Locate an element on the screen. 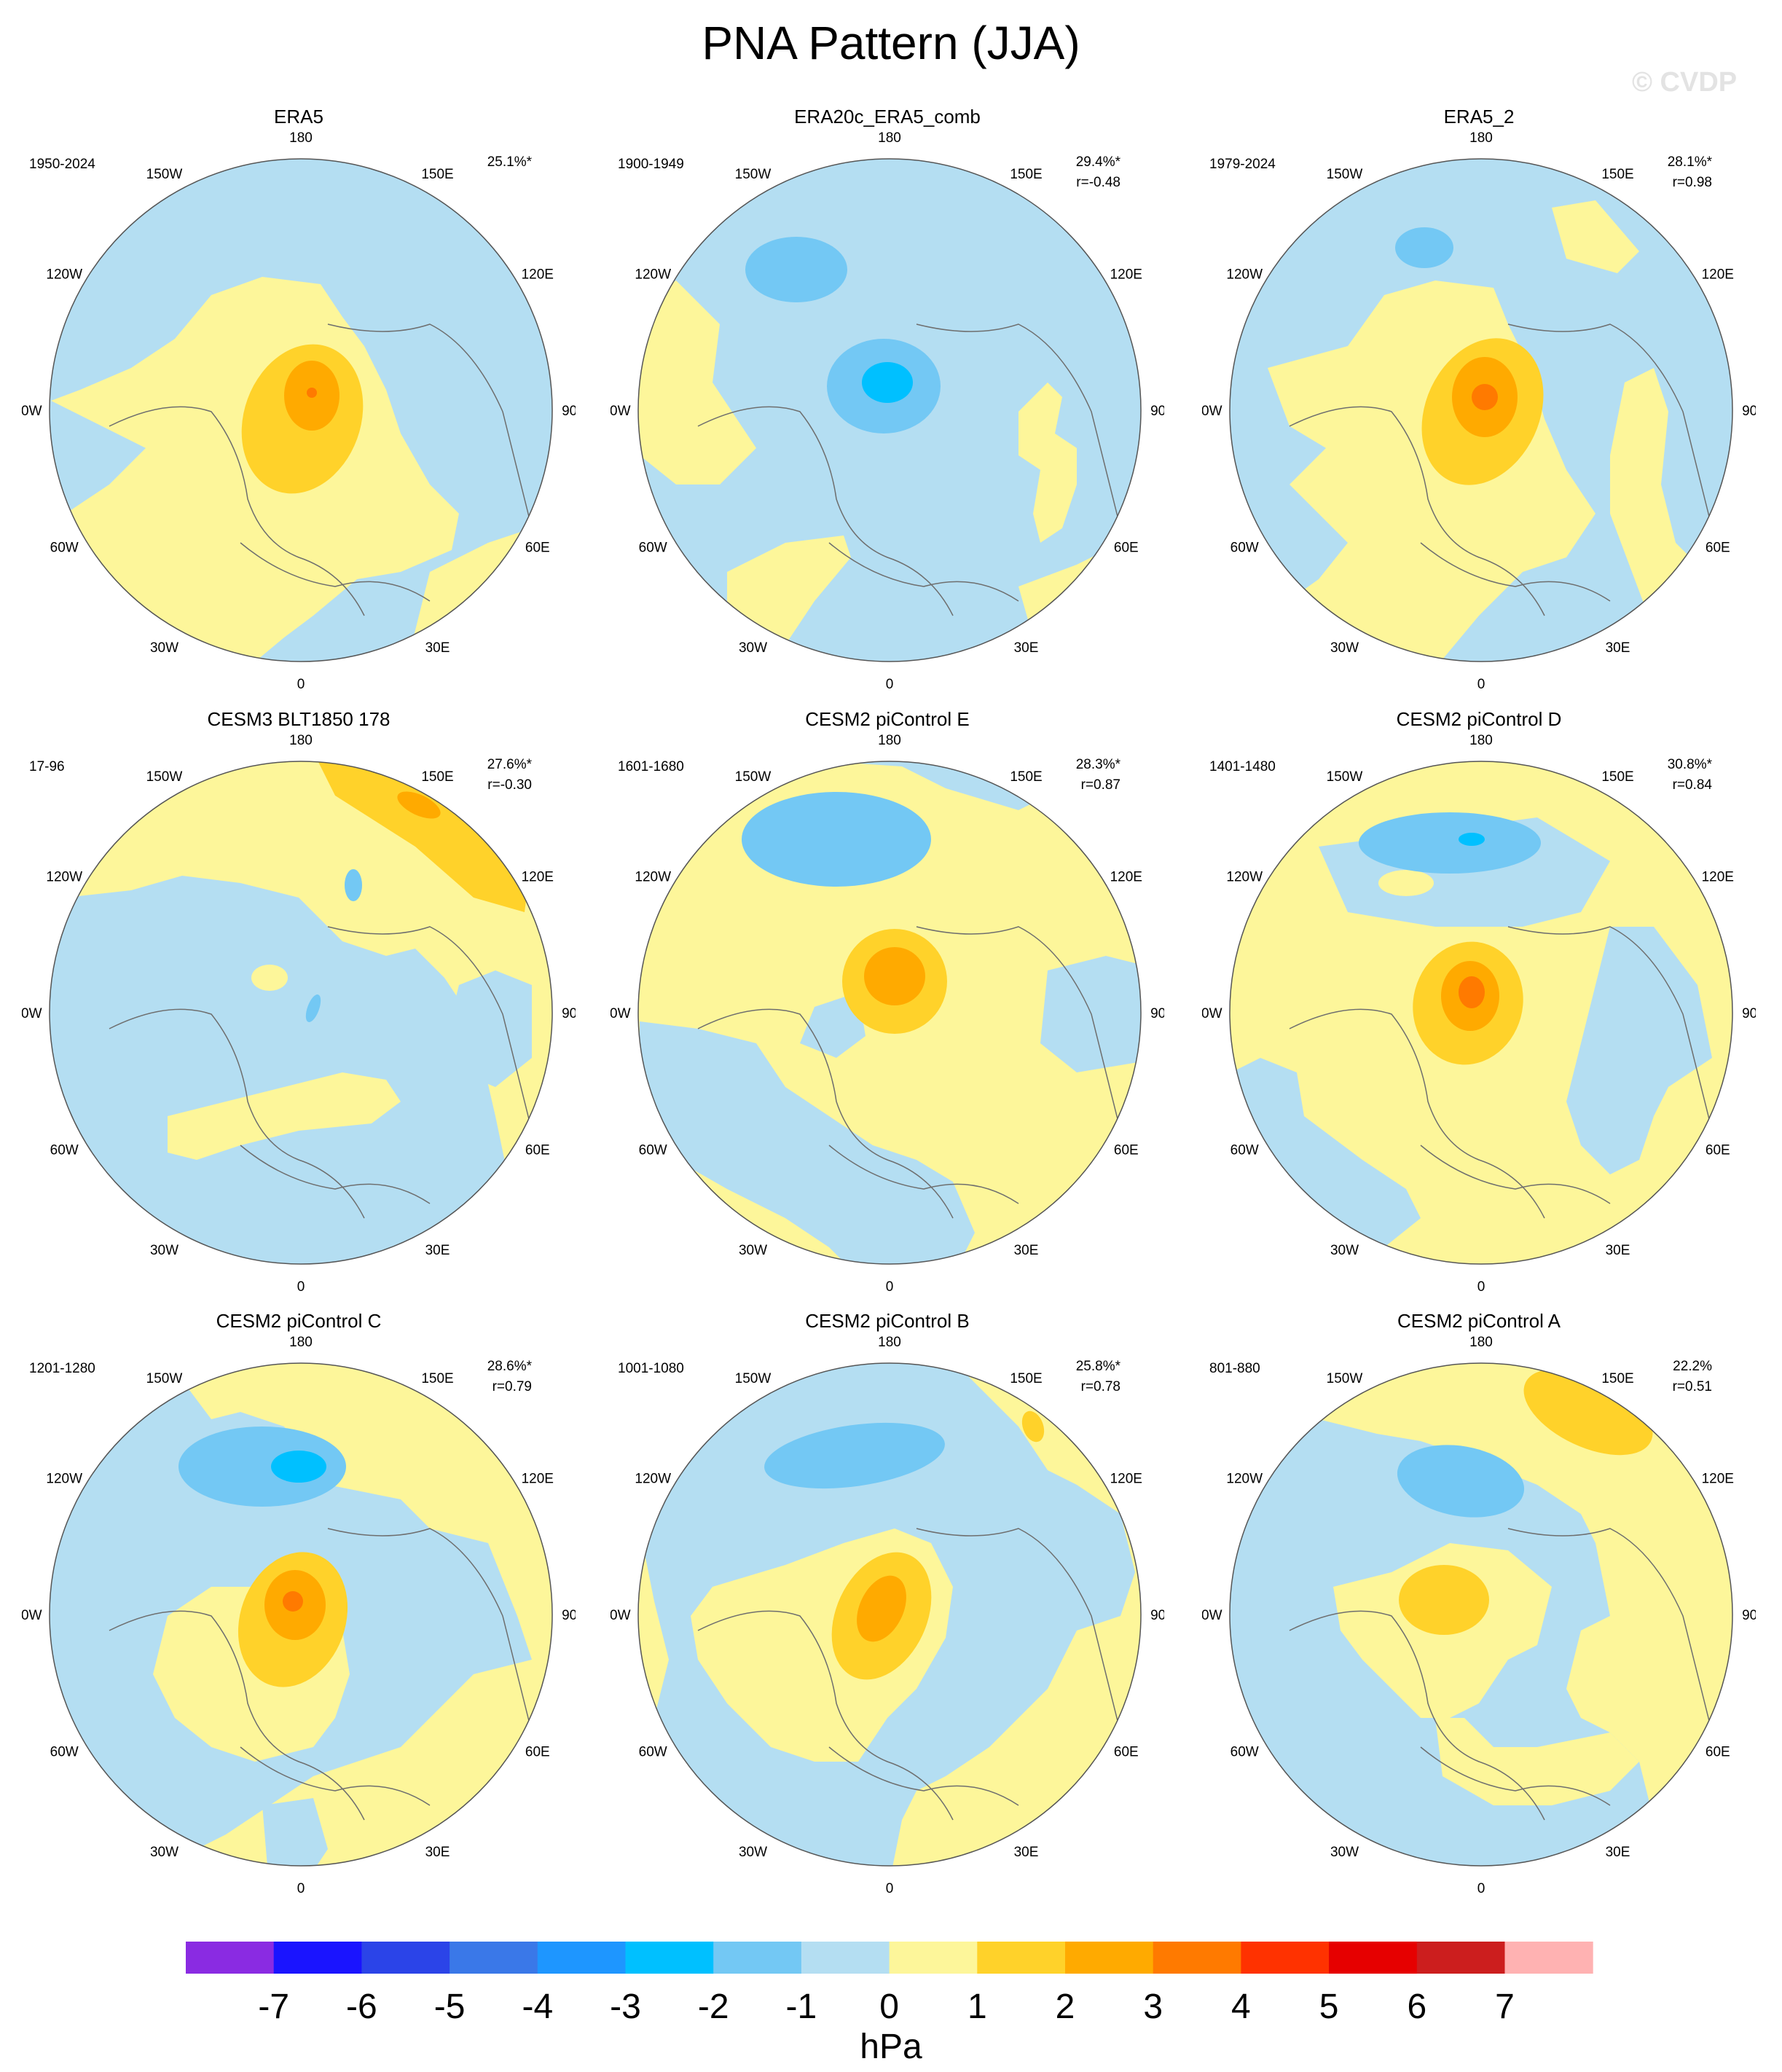 Image resolution: width=1782 pixels, height=2072 pixels. correlation-label: r=-0.30 is located at coordinates (509, 785).